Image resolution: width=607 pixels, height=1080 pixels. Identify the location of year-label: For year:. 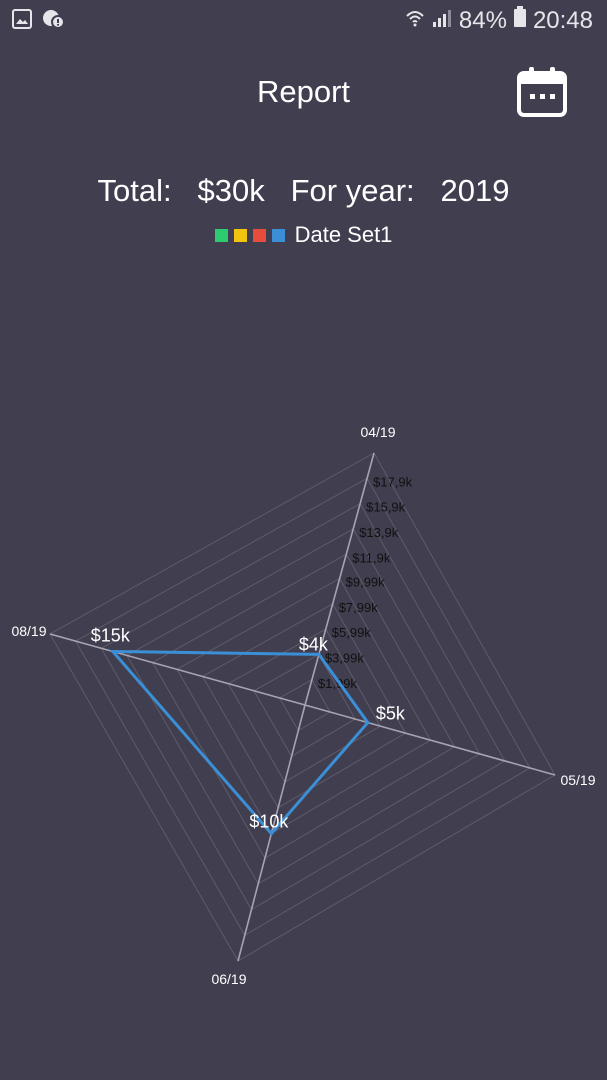
(352, 190).